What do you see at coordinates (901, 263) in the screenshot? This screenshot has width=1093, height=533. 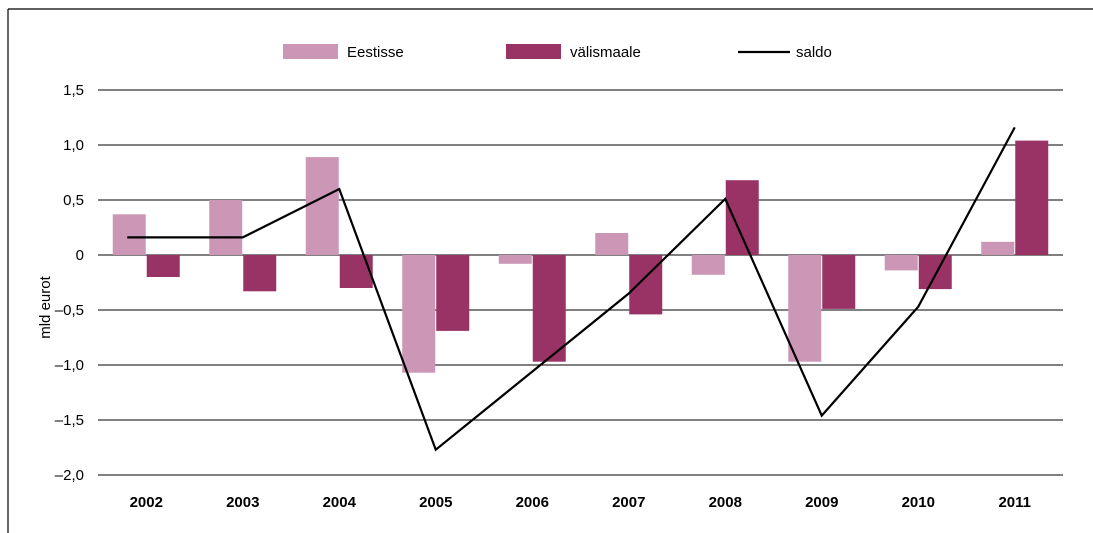 I see `bar-eestisse-2010` at bounding box center [901, 263].